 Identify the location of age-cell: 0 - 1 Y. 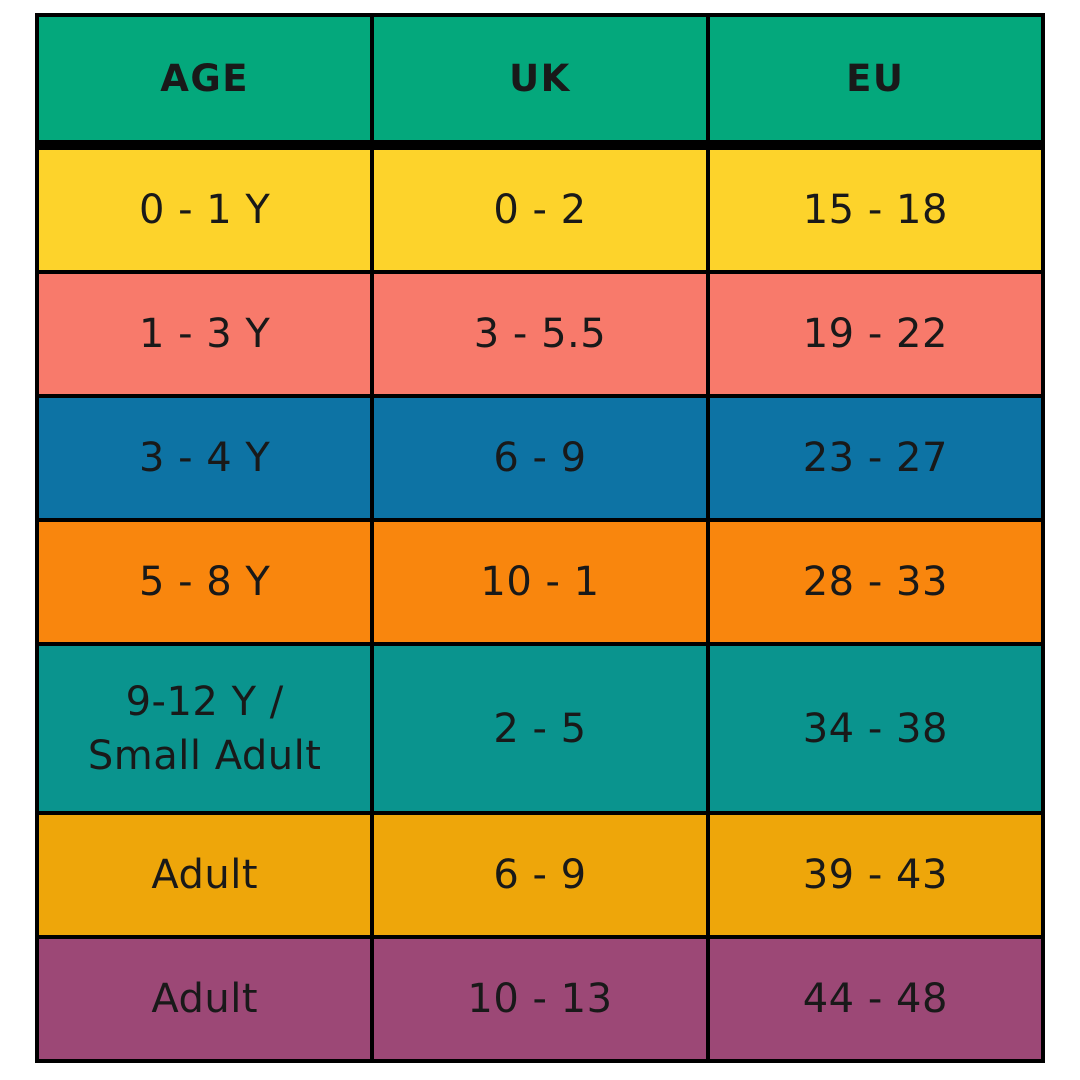
(205, 210).